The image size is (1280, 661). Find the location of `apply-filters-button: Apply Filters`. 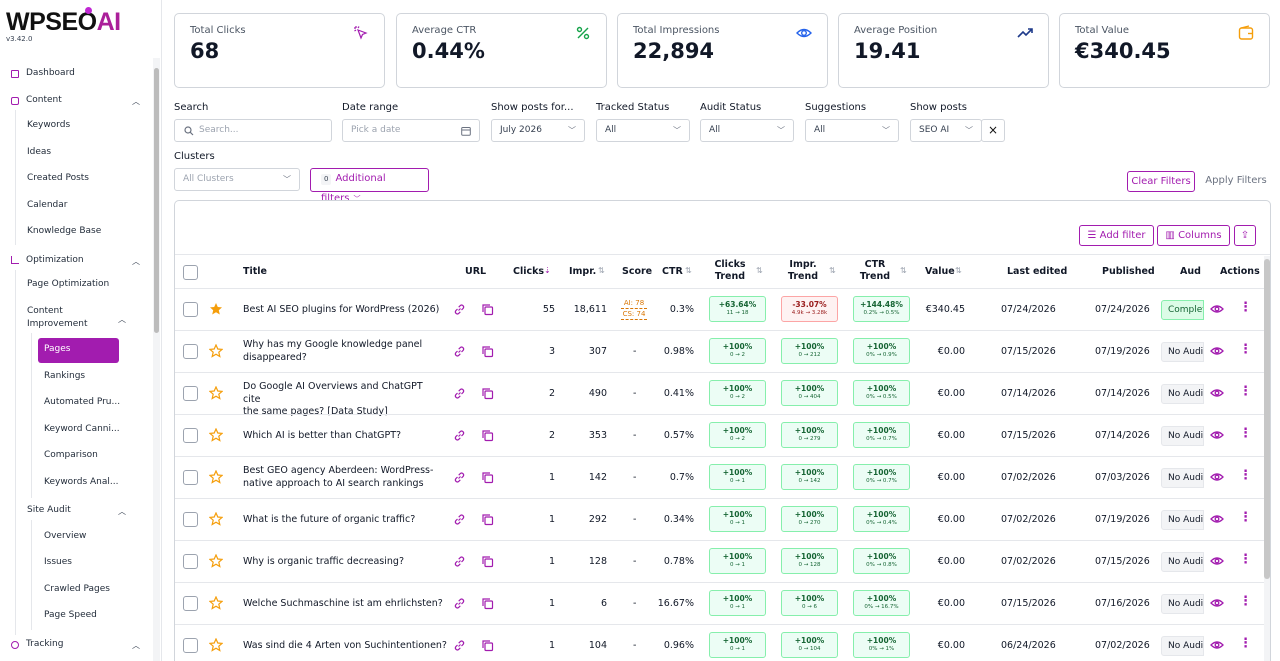

apply-filters-button: Apply Filters is located at coordinates (1236, 180).